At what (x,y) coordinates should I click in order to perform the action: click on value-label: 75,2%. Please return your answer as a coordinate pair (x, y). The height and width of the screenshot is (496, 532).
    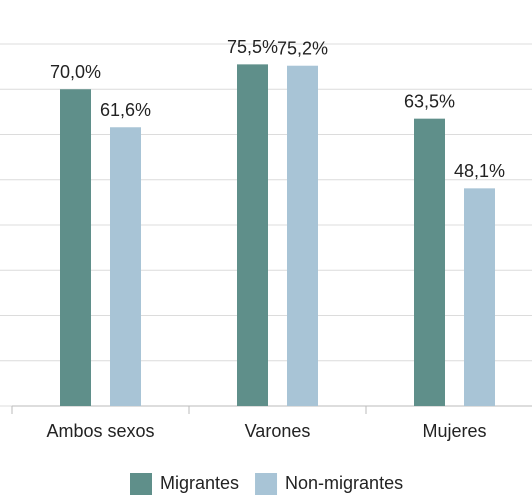
    Looking at the image, I should click on (302, 48).